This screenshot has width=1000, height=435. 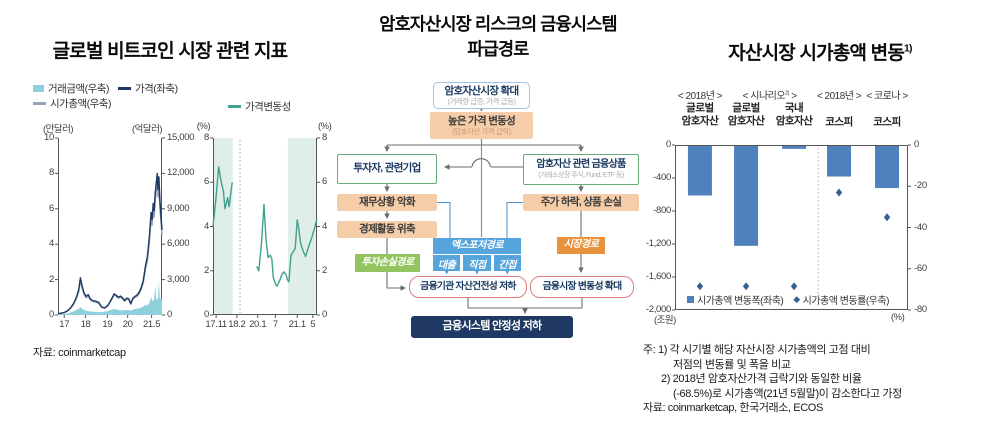 What do you see at coordinates (481, 120) in the screenshot?
I see `box-high-volatility-title: 높은 가격 변동성` at bounding box center [481, 120].